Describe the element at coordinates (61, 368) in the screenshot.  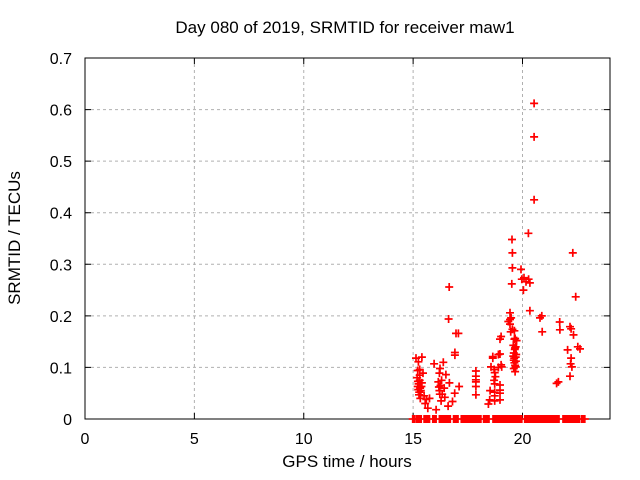
I see `y-tick-label: 0.1` at that location.